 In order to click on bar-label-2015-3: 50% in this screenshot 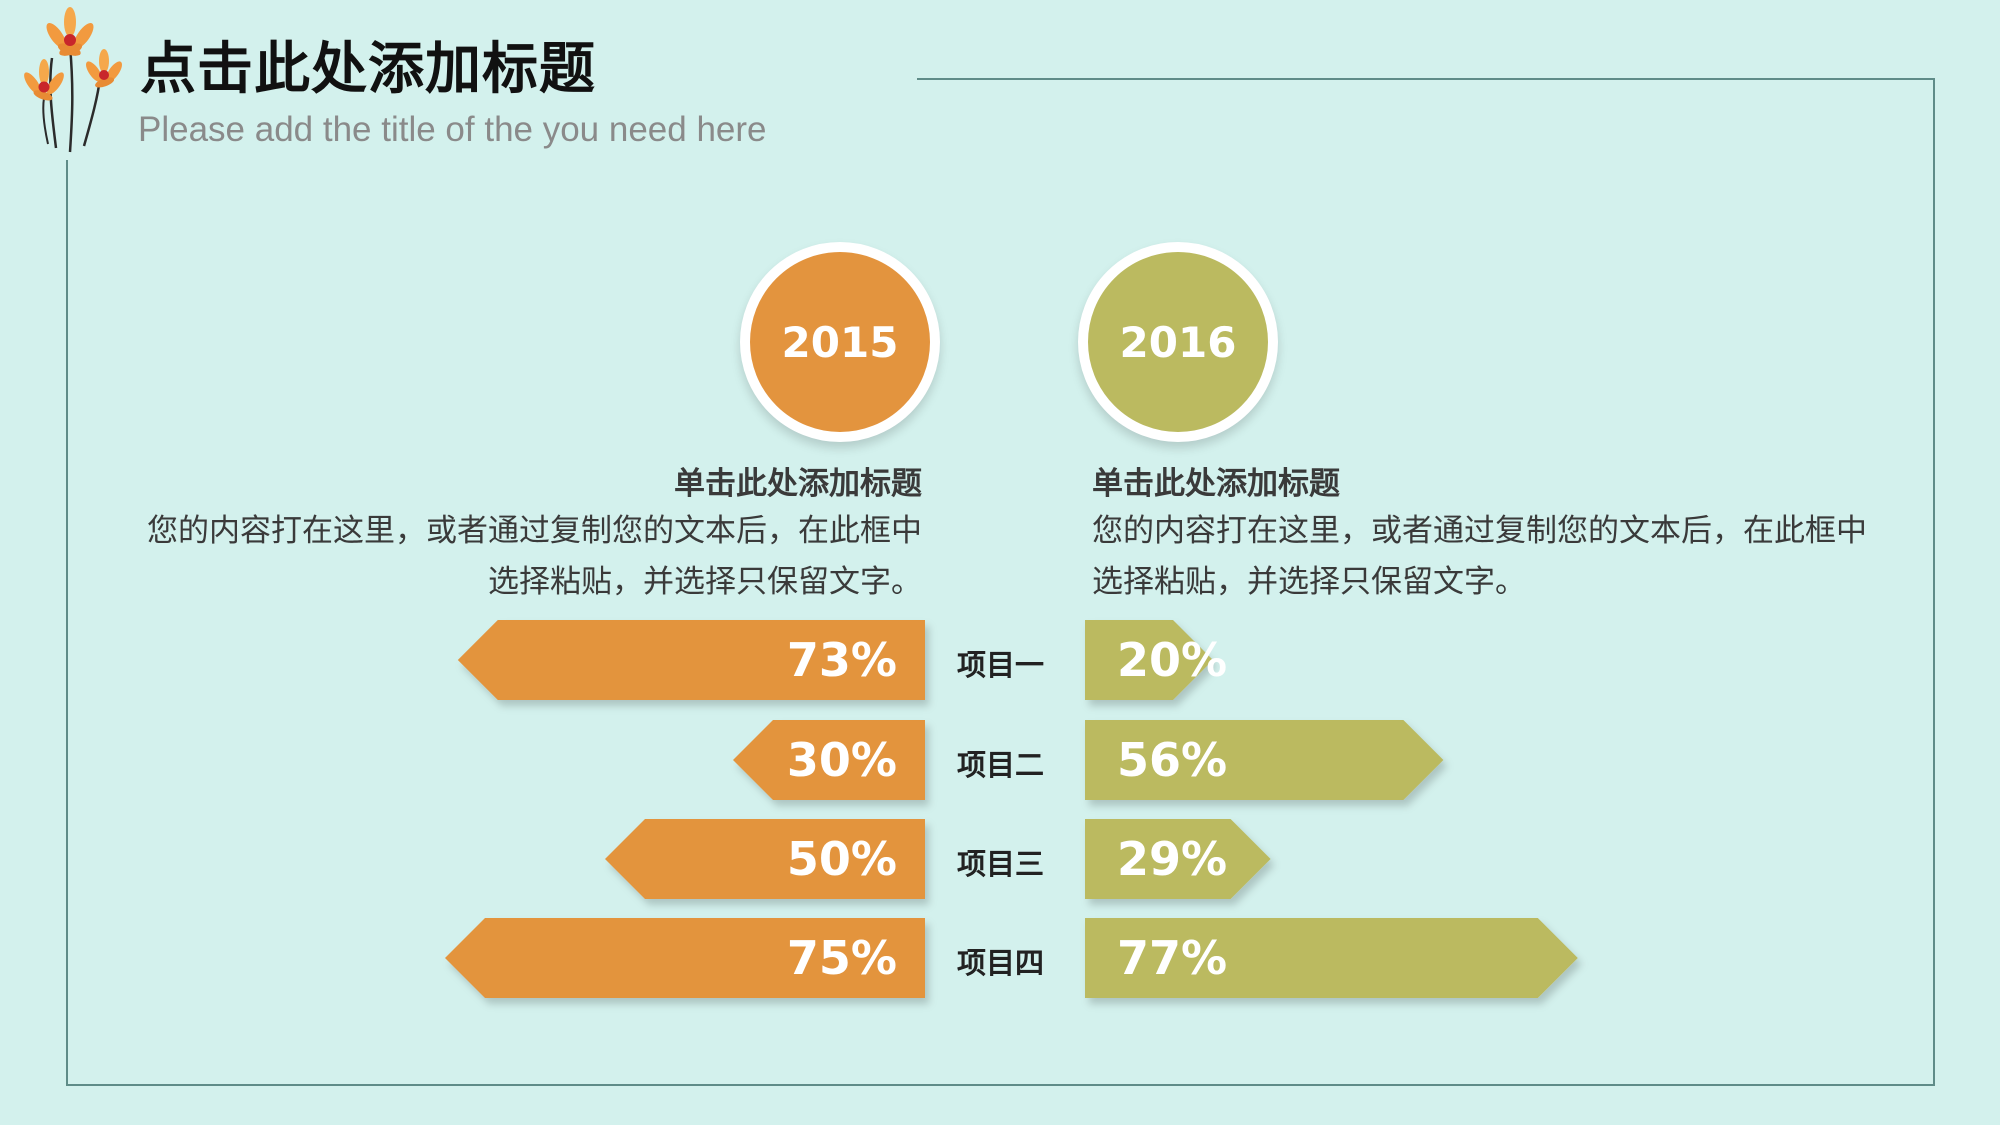, I will do `click(842, 859)`.